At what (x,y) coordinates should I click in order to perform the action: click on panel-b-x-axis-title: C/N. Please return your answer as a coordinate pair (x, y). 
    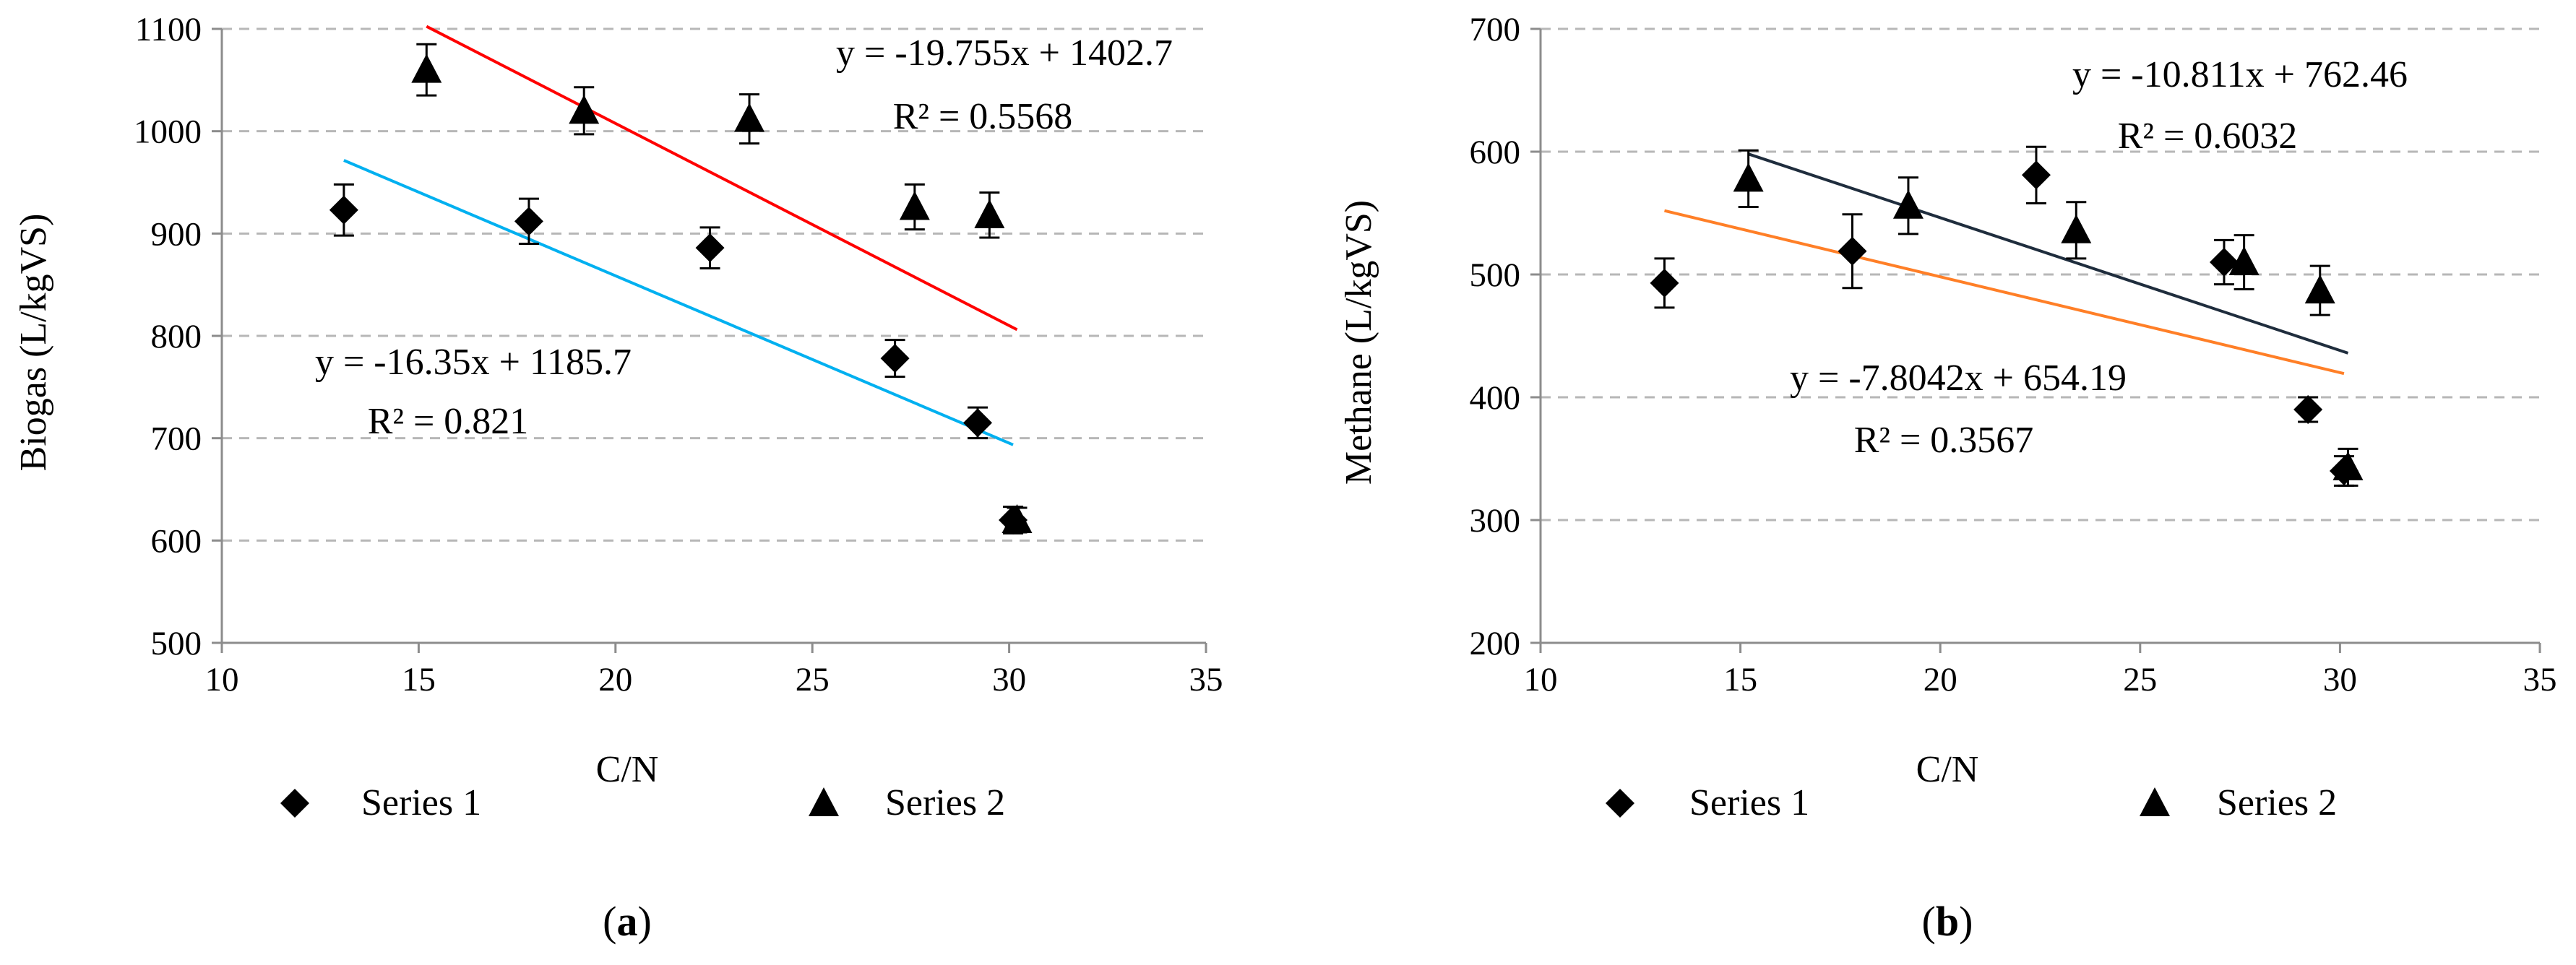
    Looking at the image, I should click on (1947, 769).